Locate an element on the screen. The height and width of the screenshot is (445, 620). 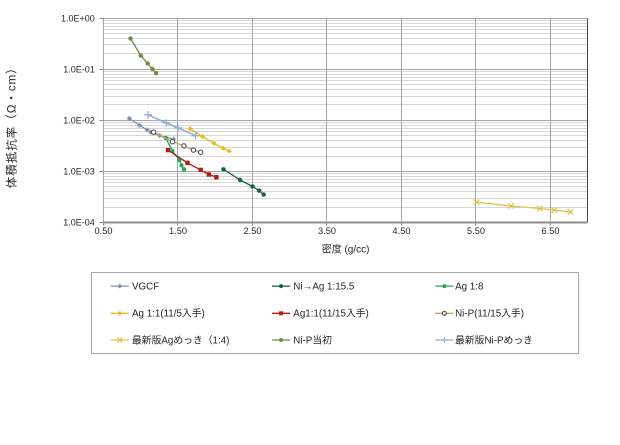
svg-text: 最新版Ni-Pめっき is located at coordinates (494, 339).